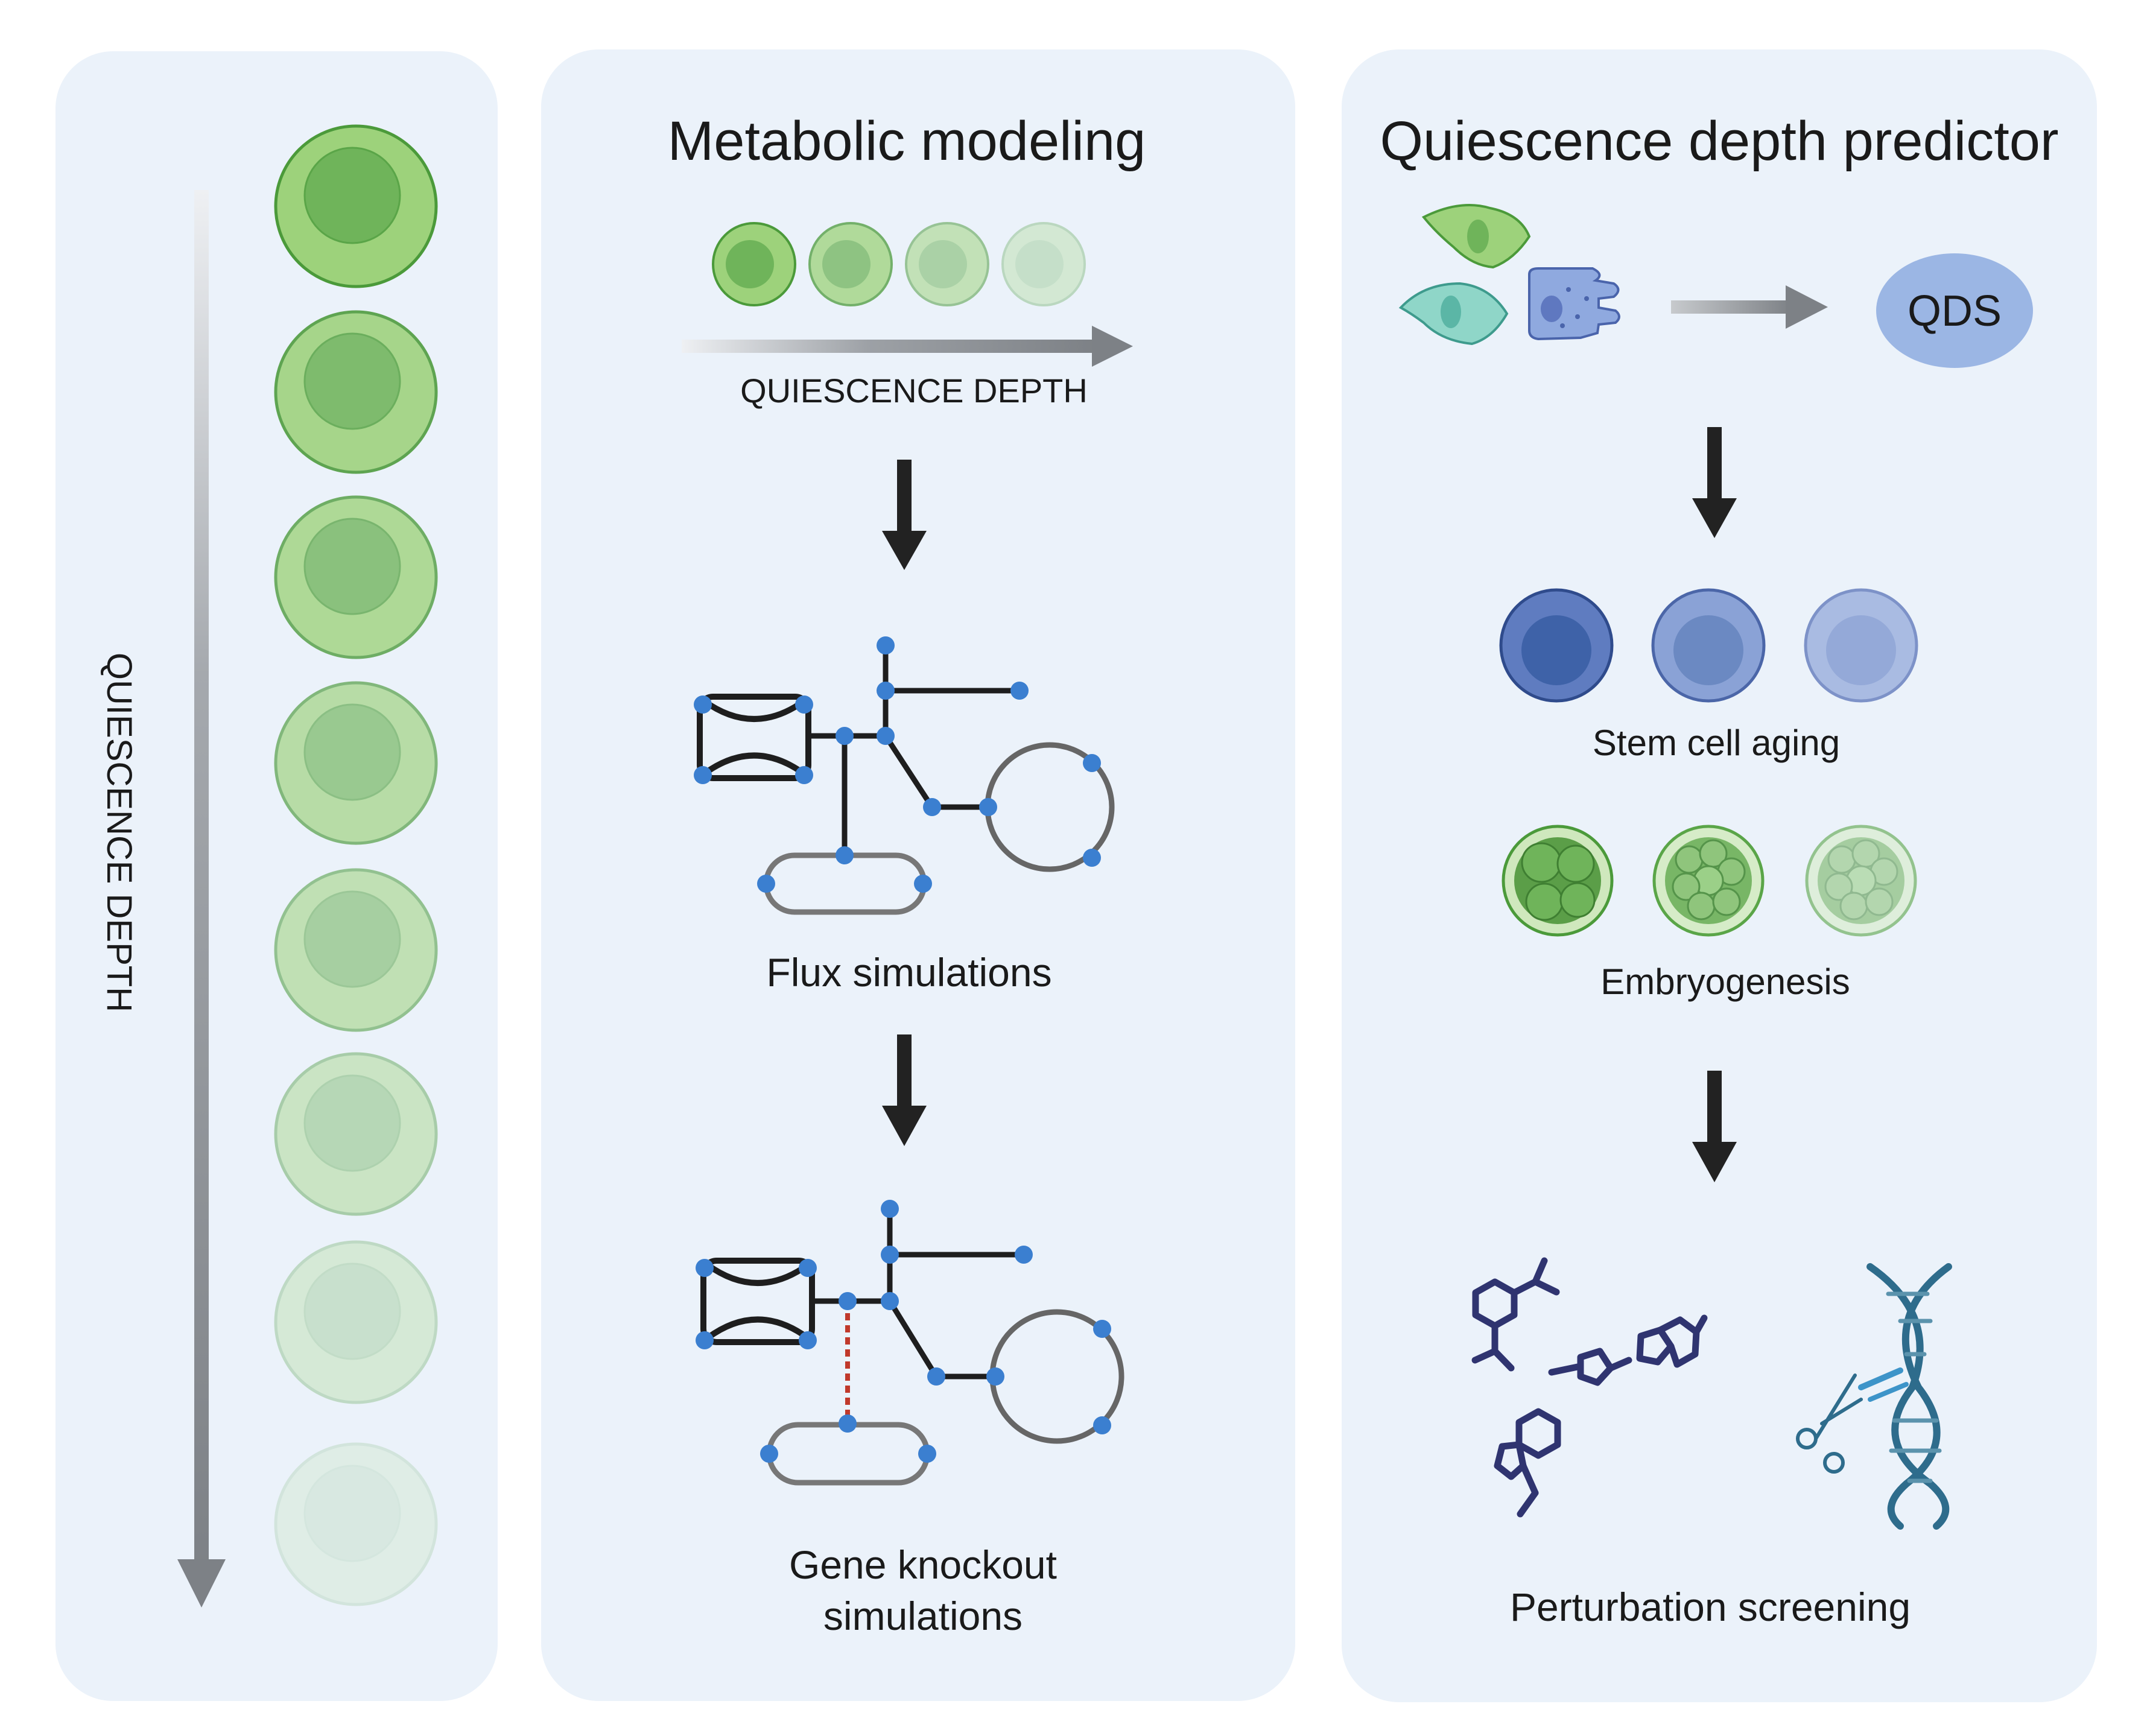 This screenshot has width=2147, height=1736. I want to click on quiescence-depth-row-arrow, so click(908, 346).